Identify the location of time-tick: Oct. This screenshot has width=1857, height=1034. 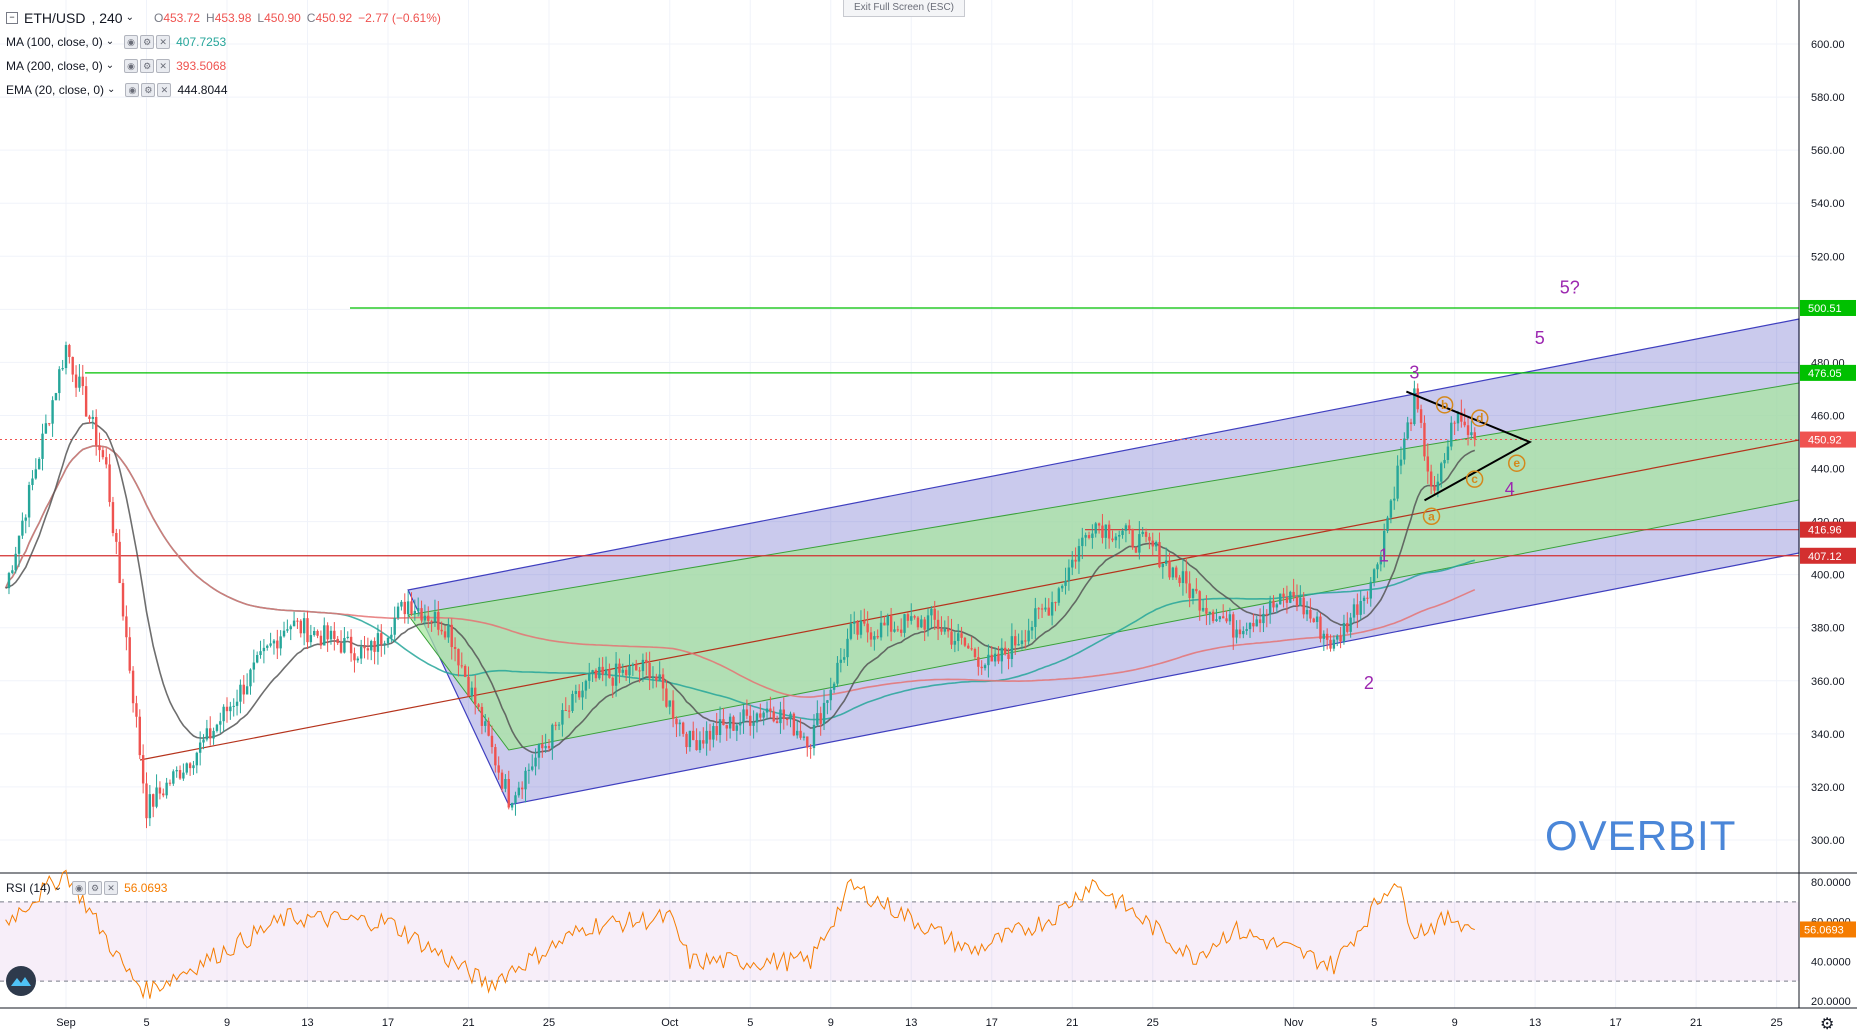
(669, 1023).